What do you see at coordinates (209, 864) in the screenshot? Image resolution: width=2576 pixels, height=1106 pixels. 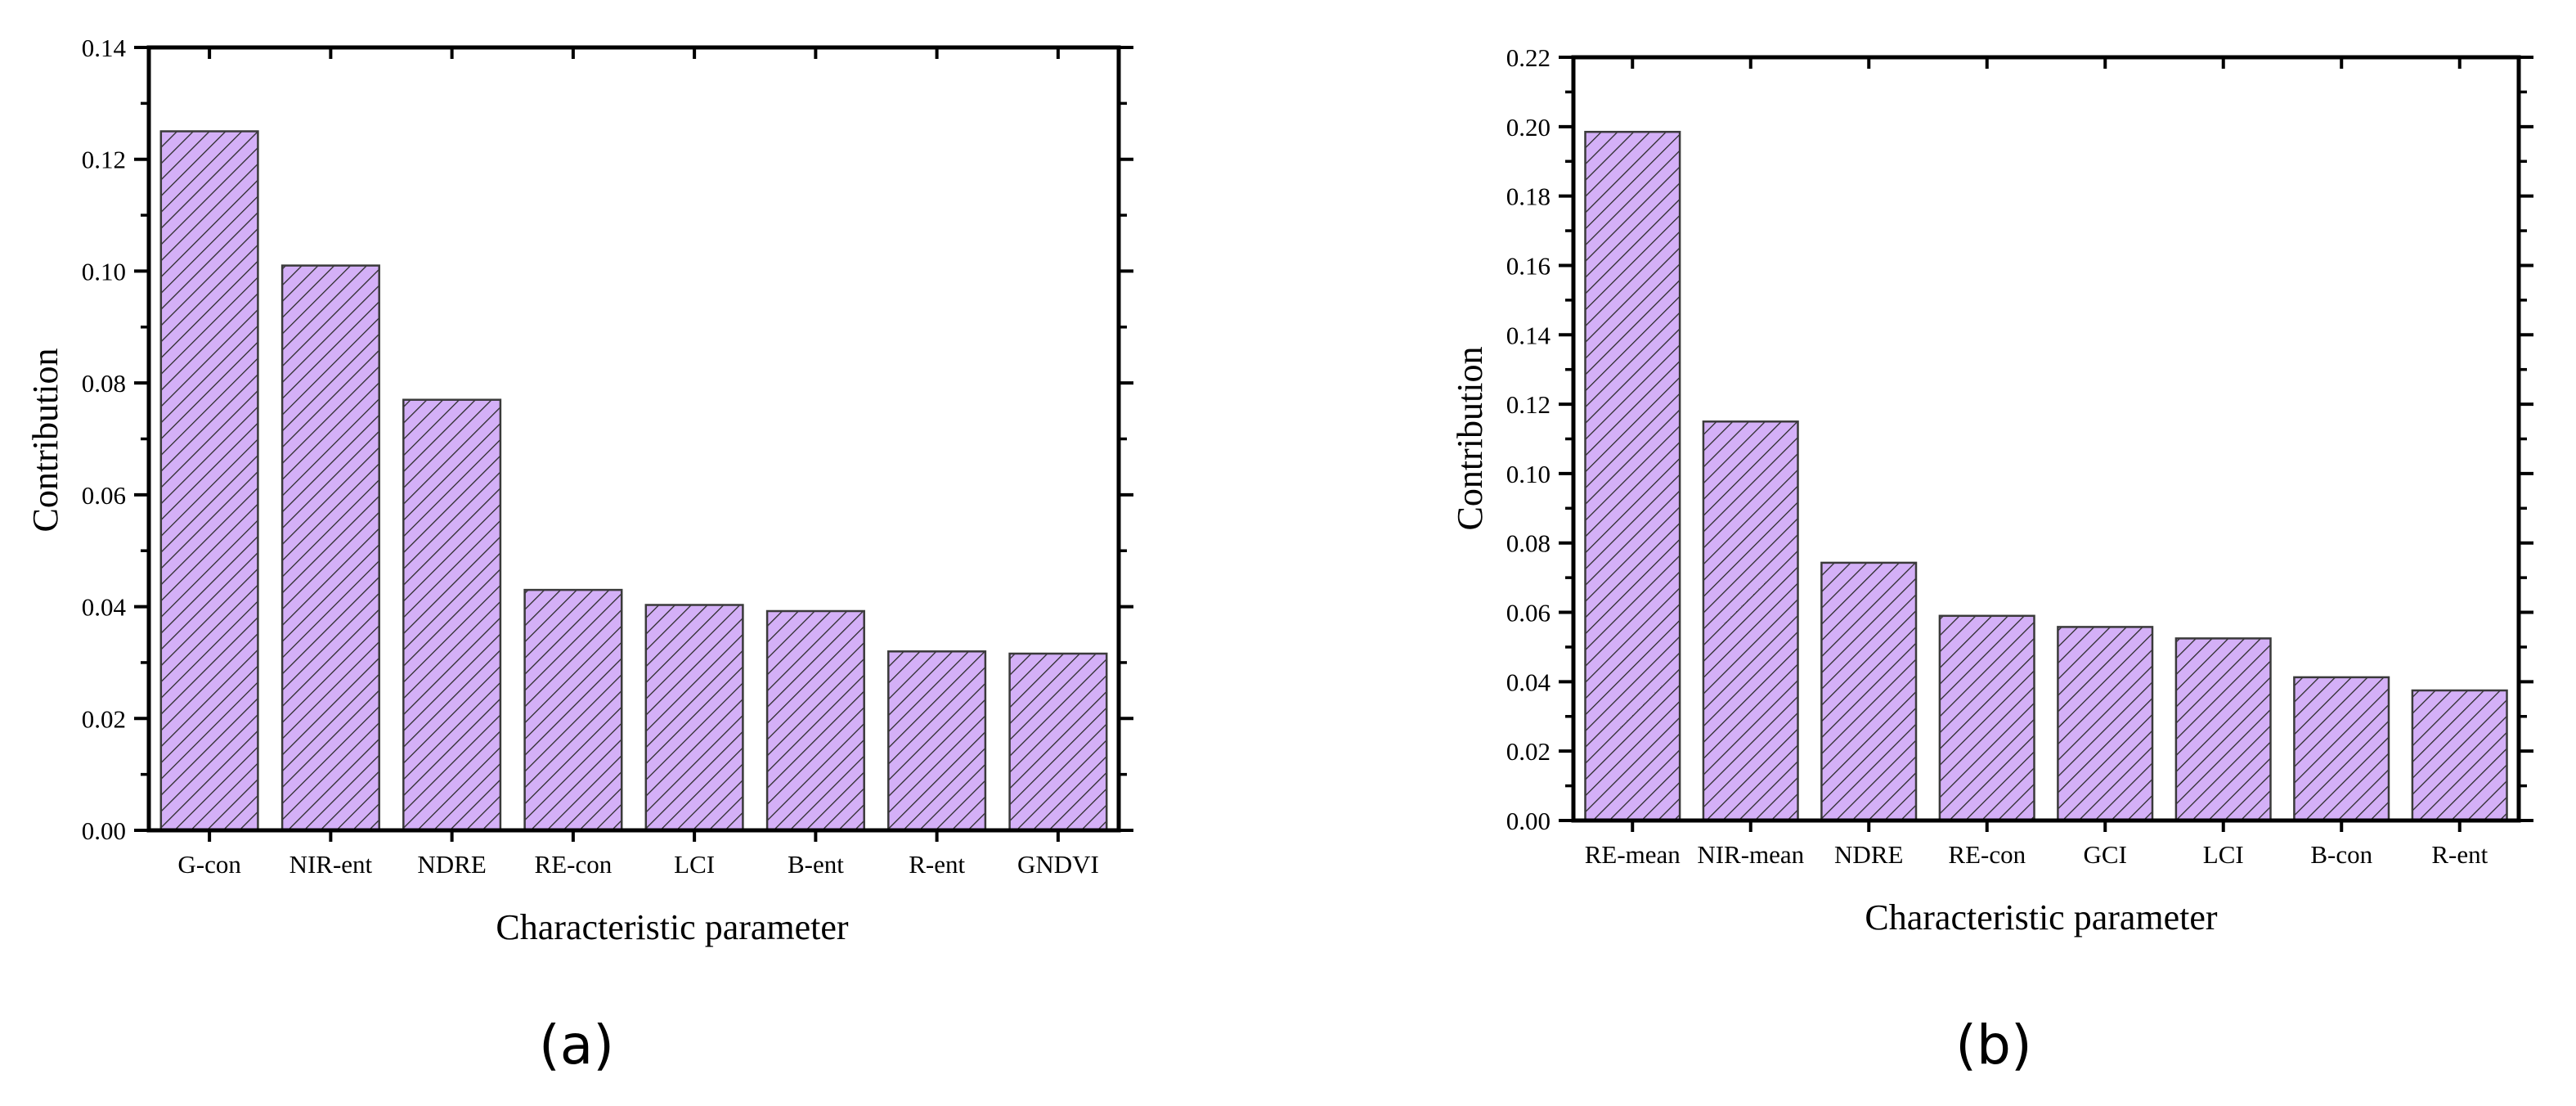 I see `x-tick-label-a-0: G-con` at bounding box center [209, 864].